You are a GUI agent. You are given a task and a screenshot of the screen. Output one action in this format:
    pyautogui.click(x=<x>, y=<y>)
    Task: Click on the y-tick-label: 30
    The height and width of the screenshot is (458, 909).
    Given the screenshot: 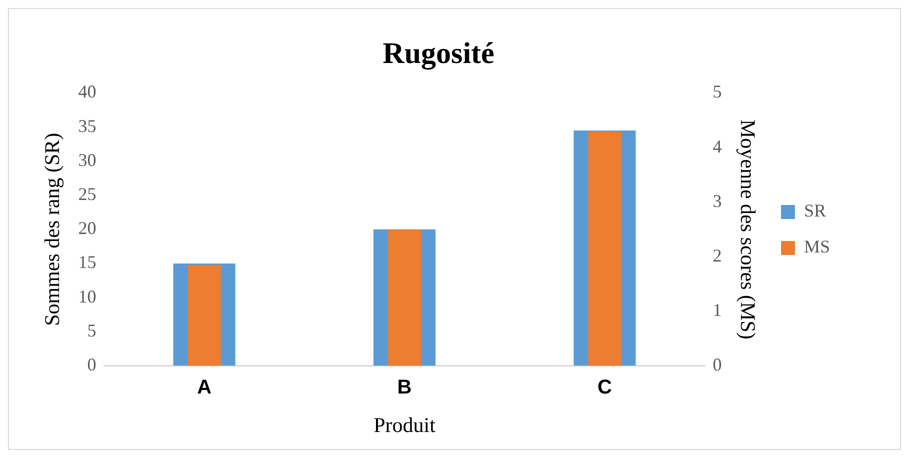 What is the action you would take?
    pyautogui.click(x=87, y=160)
    